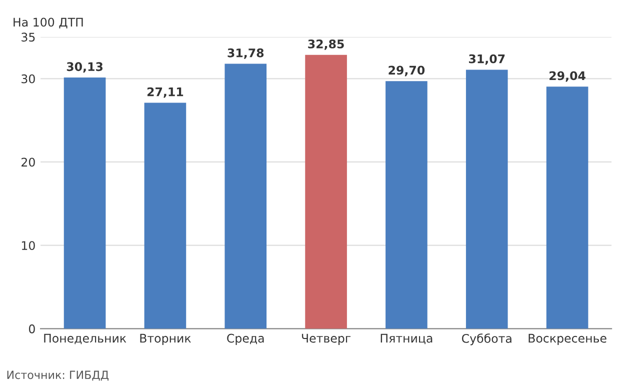 This screenshot has width=624, height=389. I want to click on x-tick-label: Вторник, so click(165, 339).